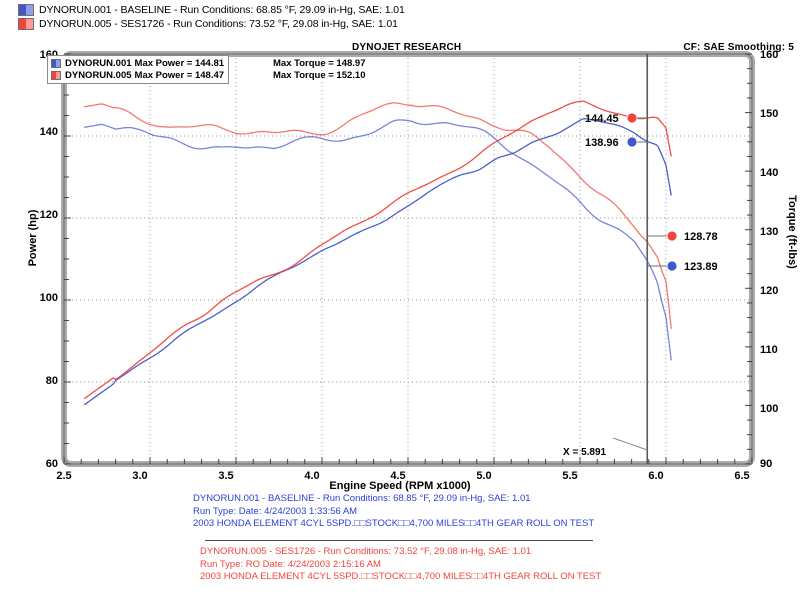 The width and height of the screenshot is (800, 600). I want to click on x-tick-6-0: 6.0, so click(656, 476).